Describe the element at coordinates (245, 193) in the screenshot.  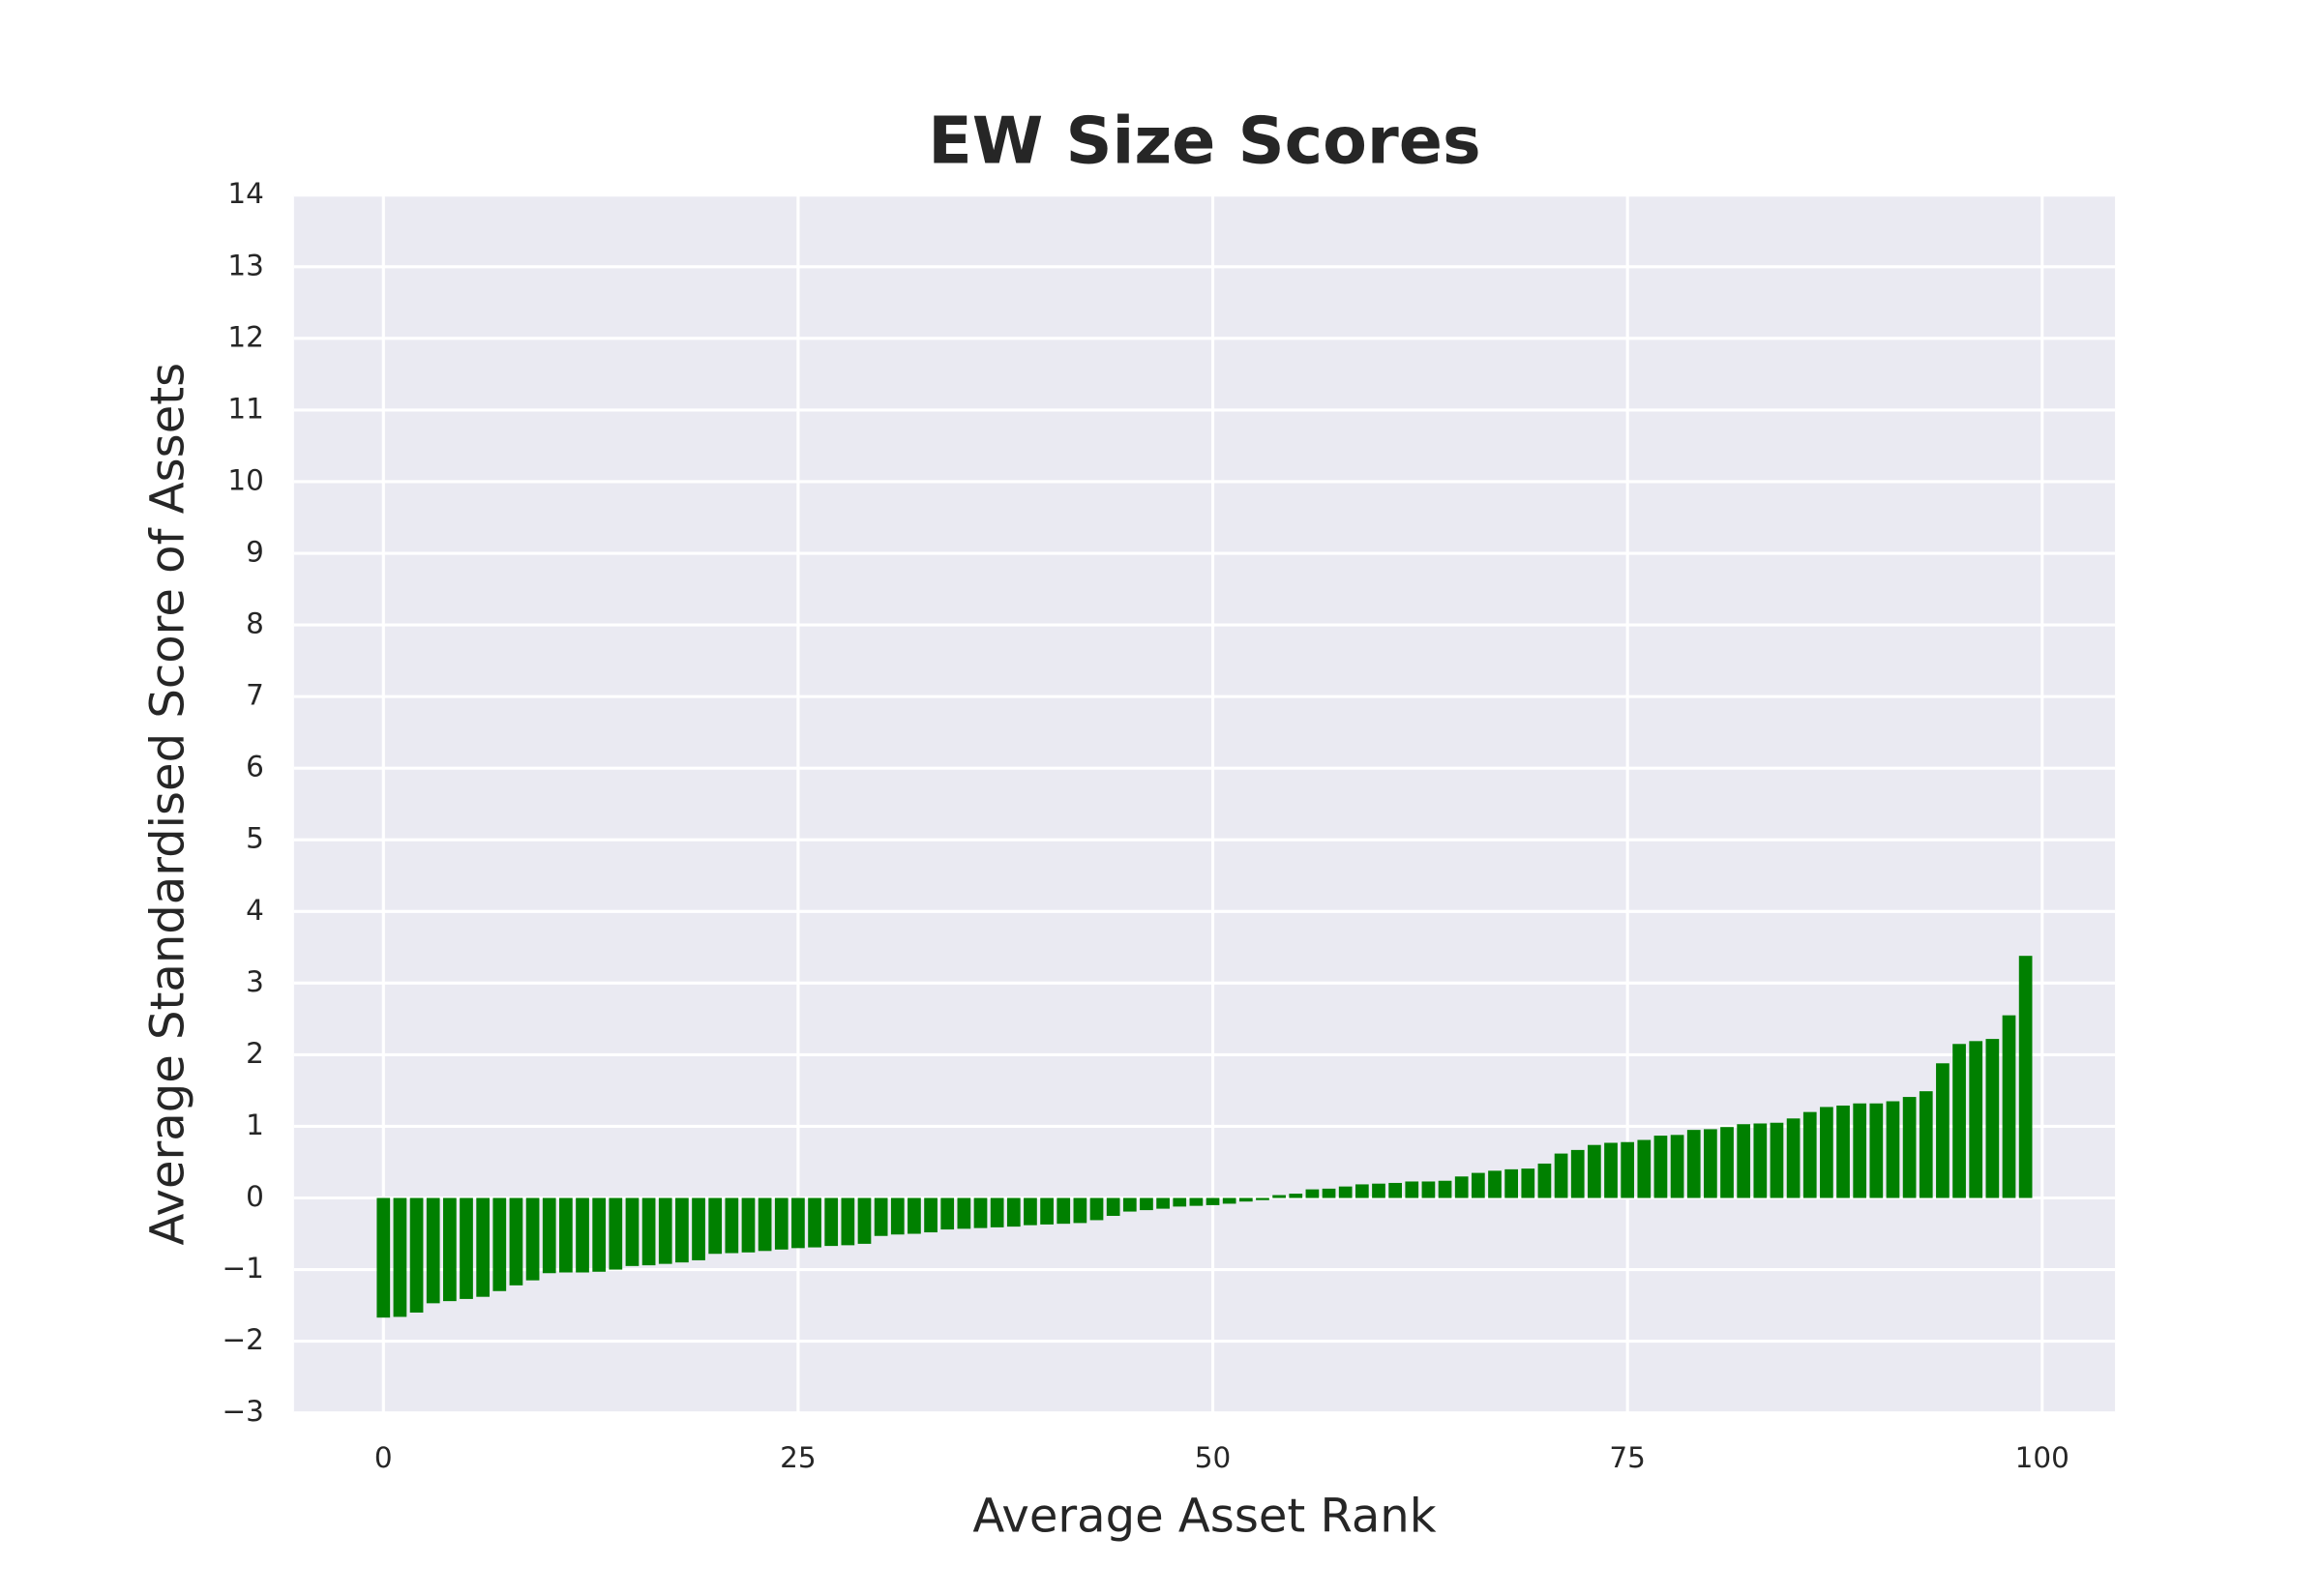
I see `y-tick-label: 14` at that location.